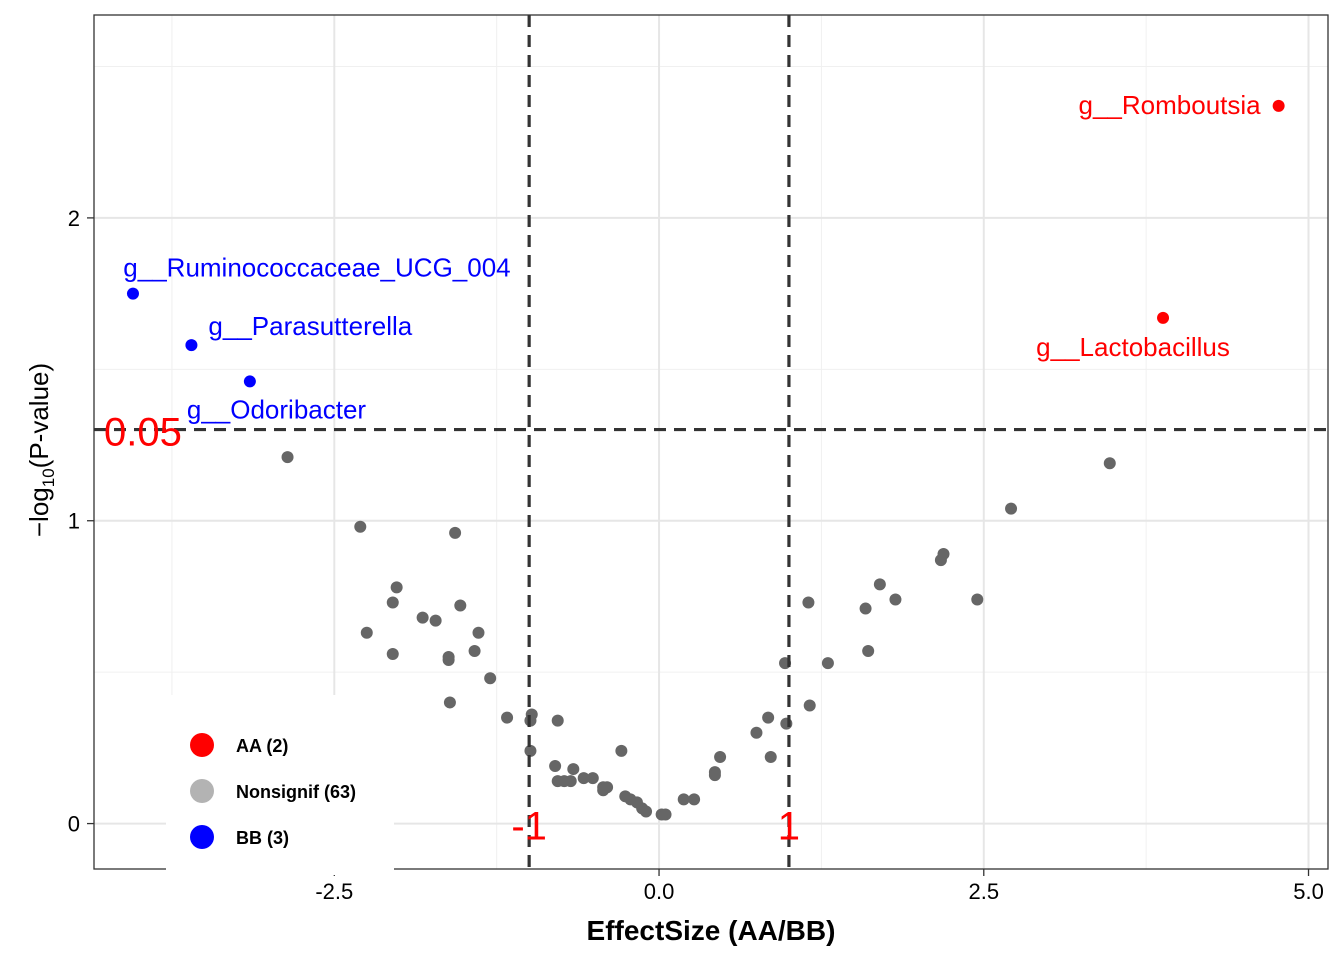 This screenshot has width=1344, height=960. I want to click on legend-label: Nonsignif (63), so click(296, 792).